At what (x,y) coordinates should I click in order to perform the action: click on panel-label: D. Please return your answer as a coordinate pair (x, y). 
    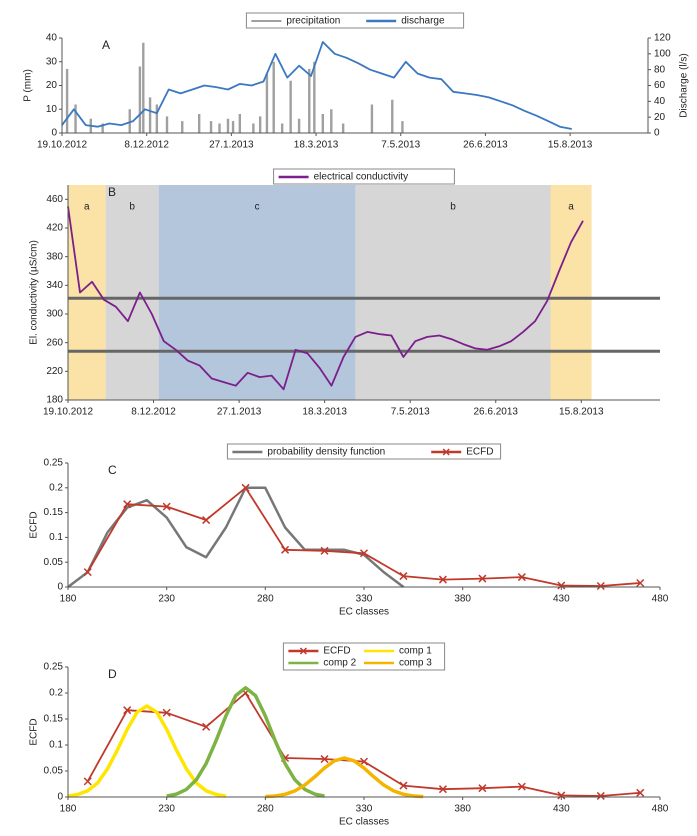
    Looking at the image, I should click on (112, 674).